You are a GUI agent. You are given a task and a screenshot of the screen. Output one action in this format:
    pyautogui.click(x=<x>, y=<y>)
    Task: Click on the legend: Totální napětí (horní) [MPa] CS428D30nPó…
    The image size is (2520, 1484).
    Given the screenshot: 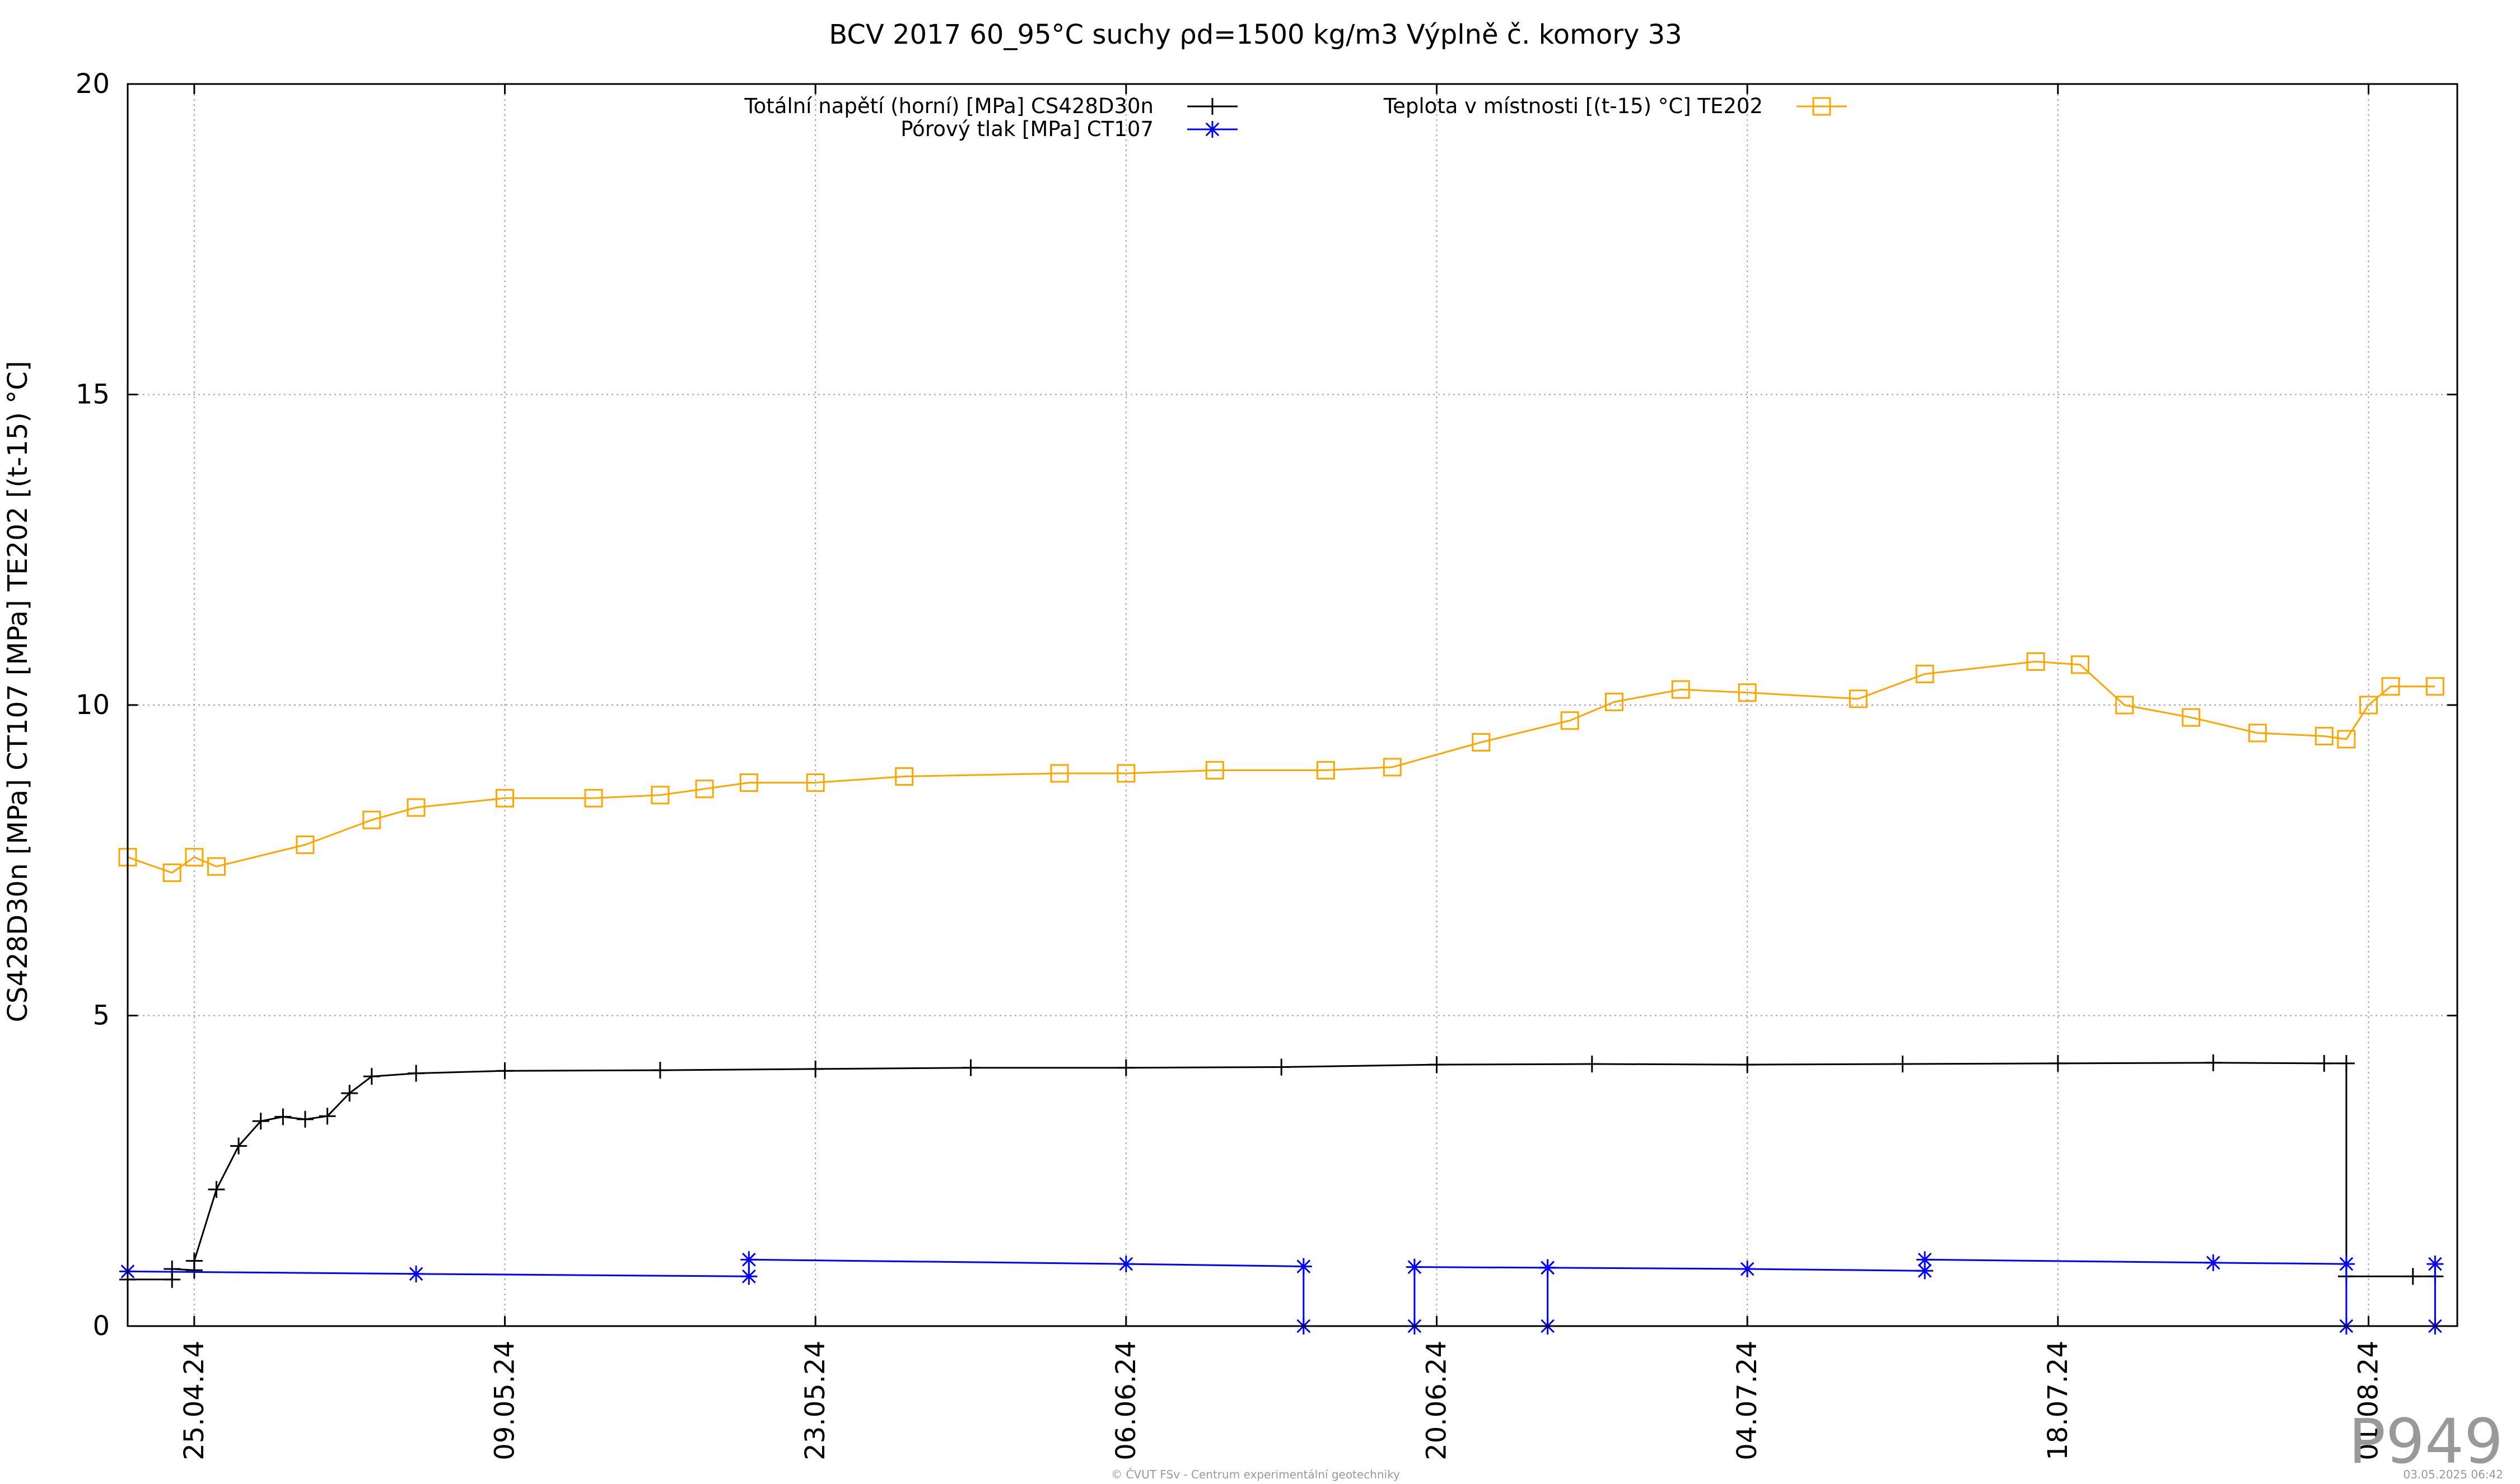 What is the action you would take?
    pyautogui.click(x=1296, y=118)
    